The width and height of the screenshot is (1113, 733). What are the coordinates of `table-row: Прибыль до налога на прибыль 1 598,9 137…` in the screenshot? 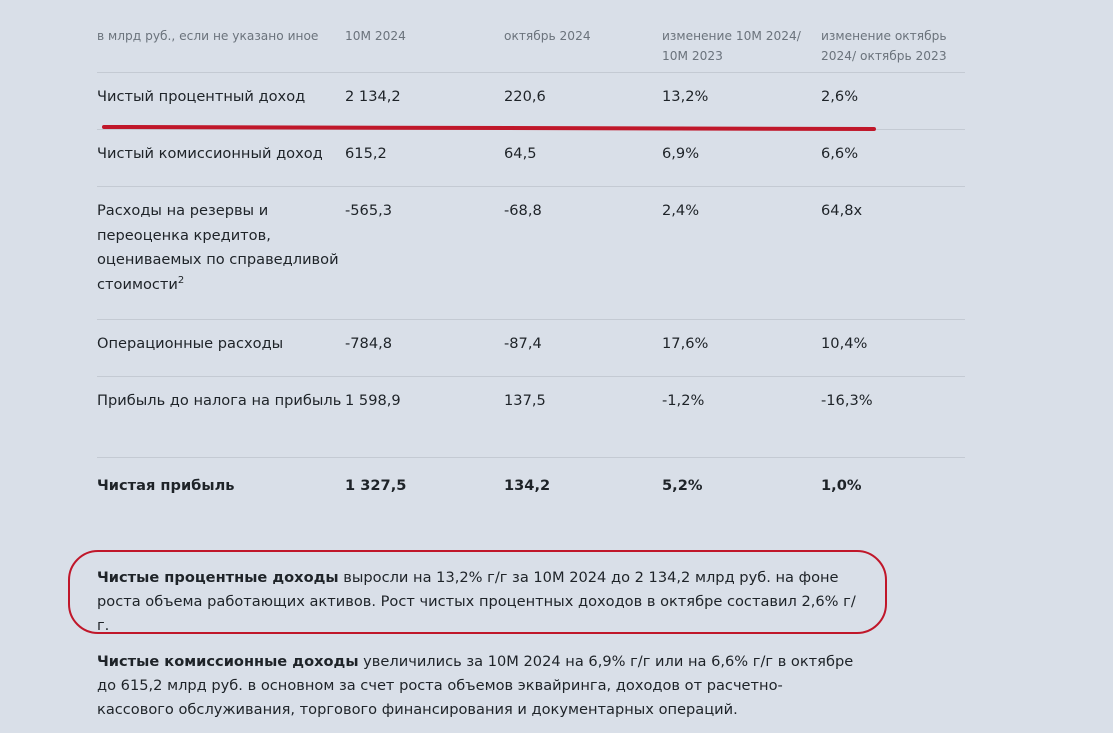 It's located at (531, 417).